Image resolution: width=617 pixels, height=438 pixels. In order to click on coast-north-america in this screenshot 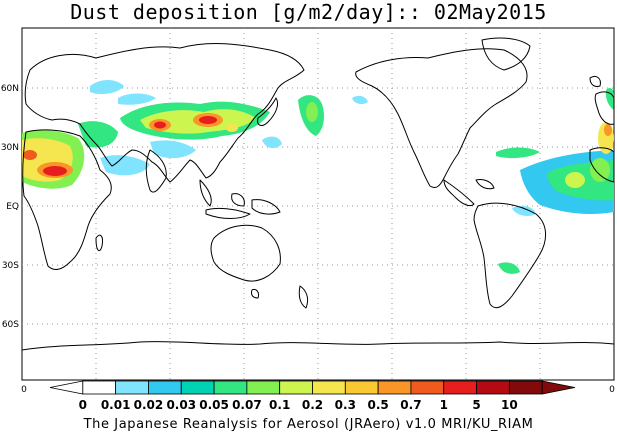, I will do `click(441, 118)`.